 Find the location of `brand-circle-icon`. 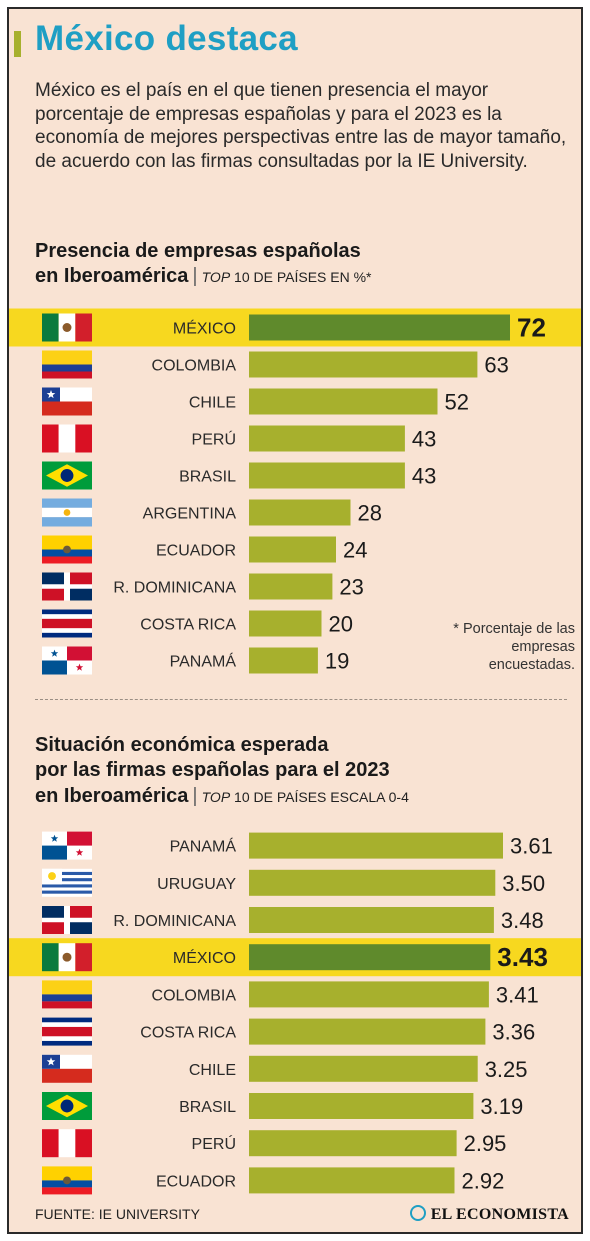

brand-circle-icon is located at coordinates (417, 1213).